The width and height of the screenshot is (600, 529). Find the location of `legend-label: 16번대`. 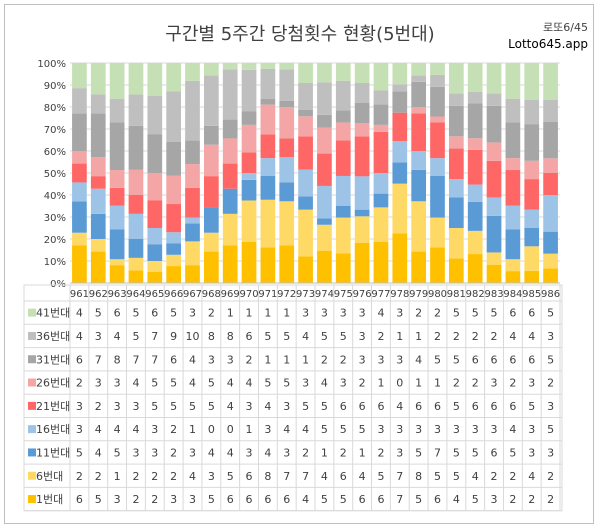

legend-label: 16번대 is located at coordinates (53, 429).